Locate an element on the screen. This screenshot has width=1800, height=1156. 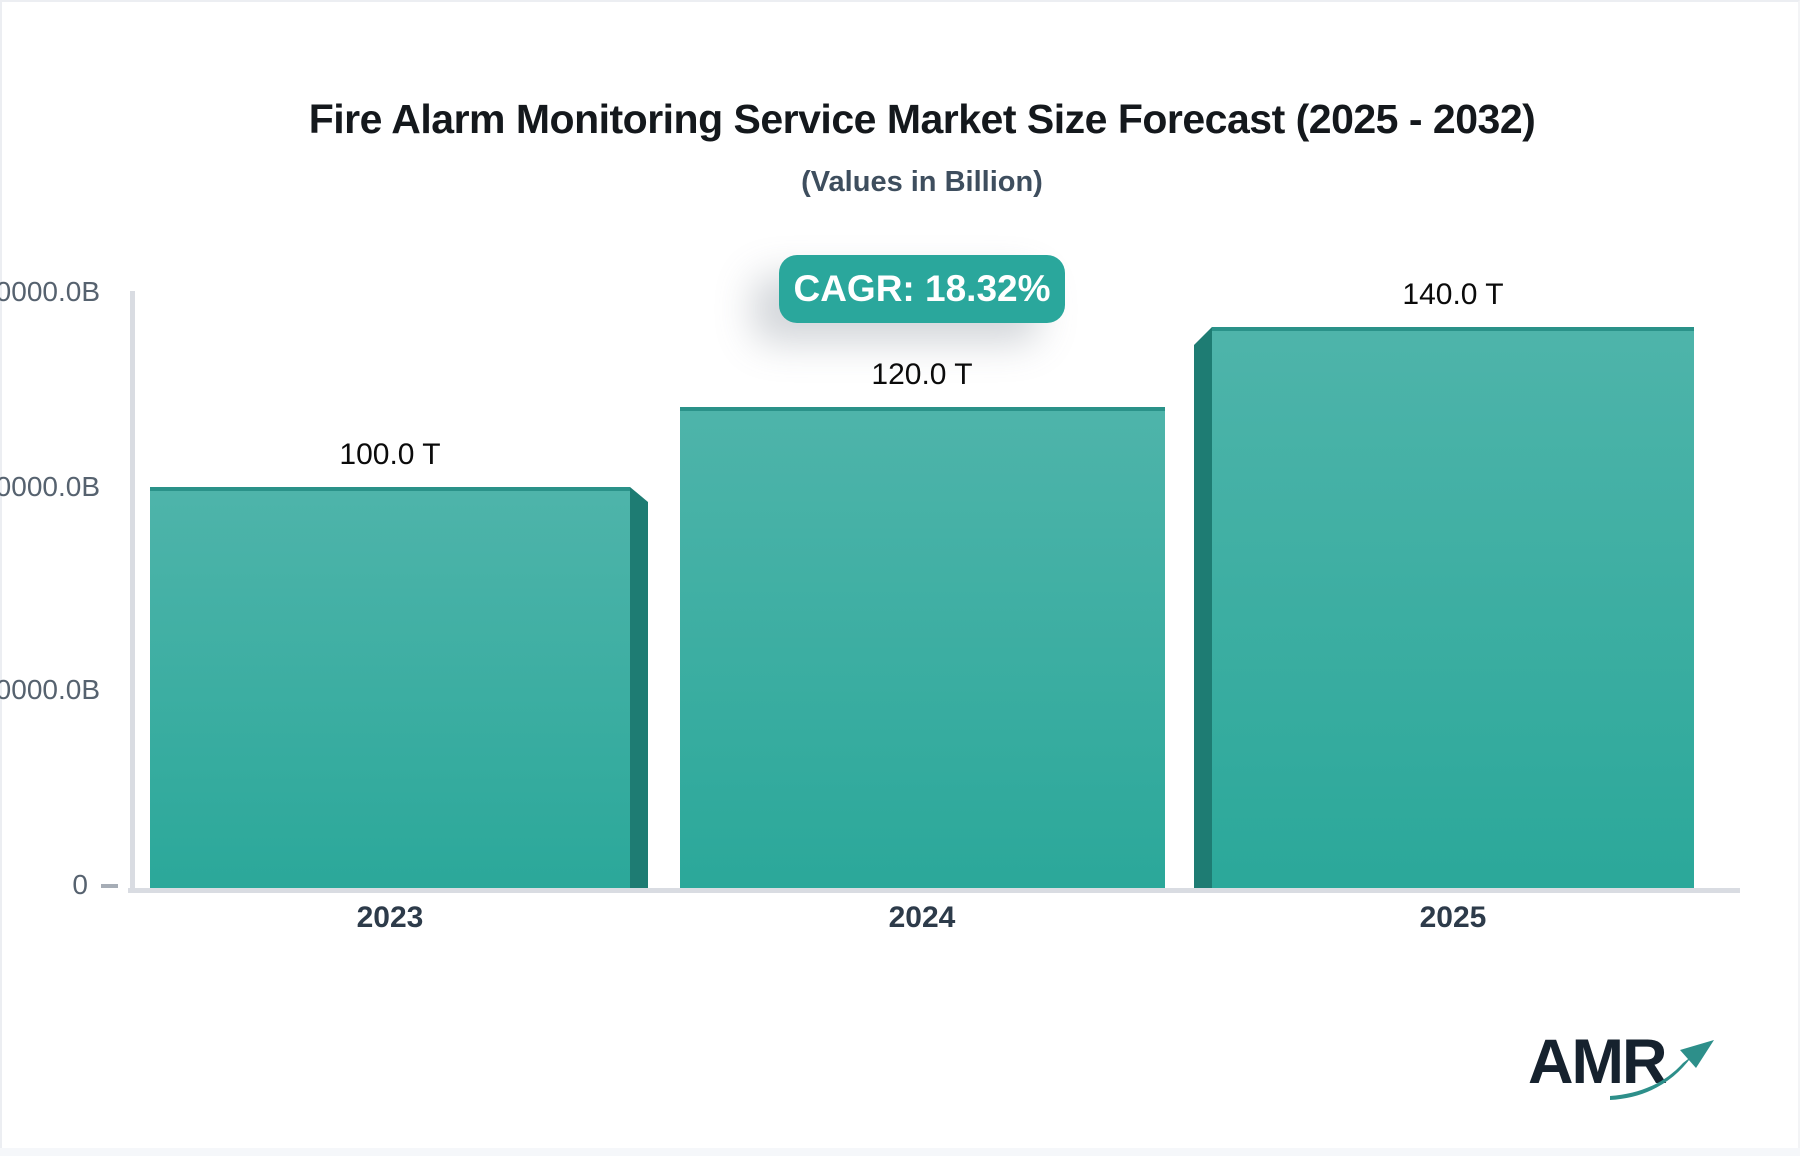
x-axis-label-2024: 2024 is located at coordinates (922, 917).